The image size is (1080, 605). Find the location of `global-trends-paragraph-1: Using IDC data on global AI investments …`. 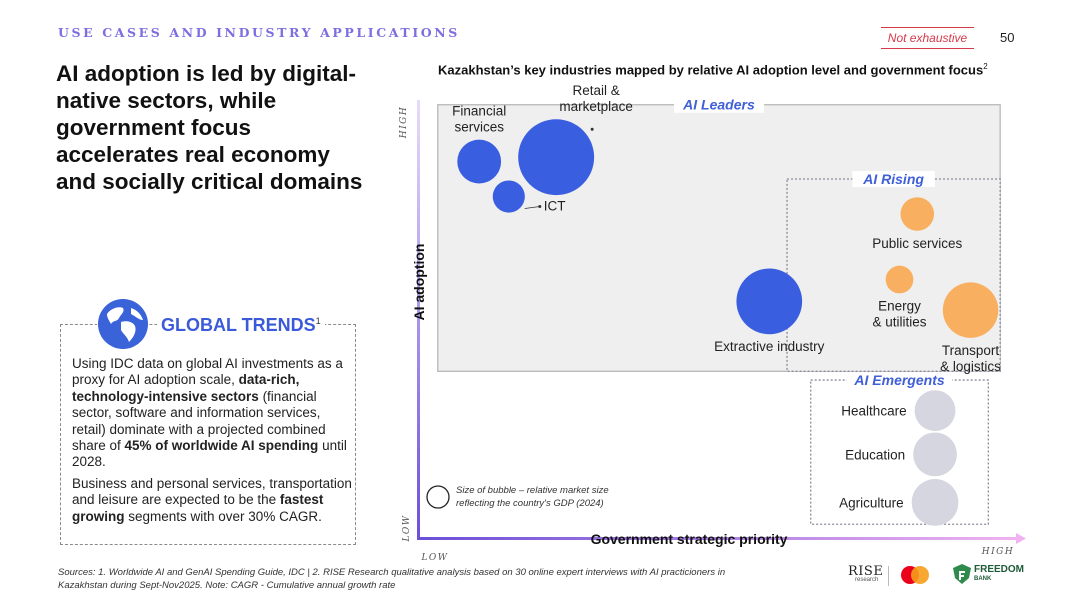

global-trends-paragraph-1: Using IDC data on global AI investments … is located at coordinates (209, 413).